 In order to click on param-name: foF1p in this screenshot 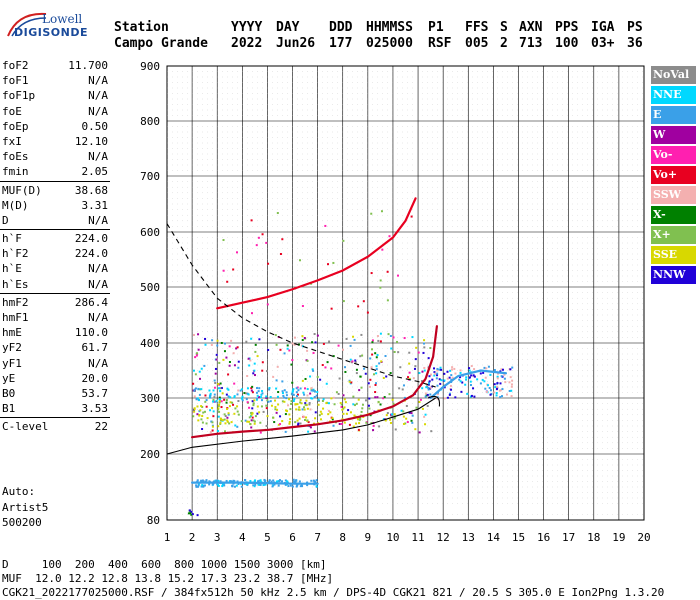, I will do `click(19, 96)`.